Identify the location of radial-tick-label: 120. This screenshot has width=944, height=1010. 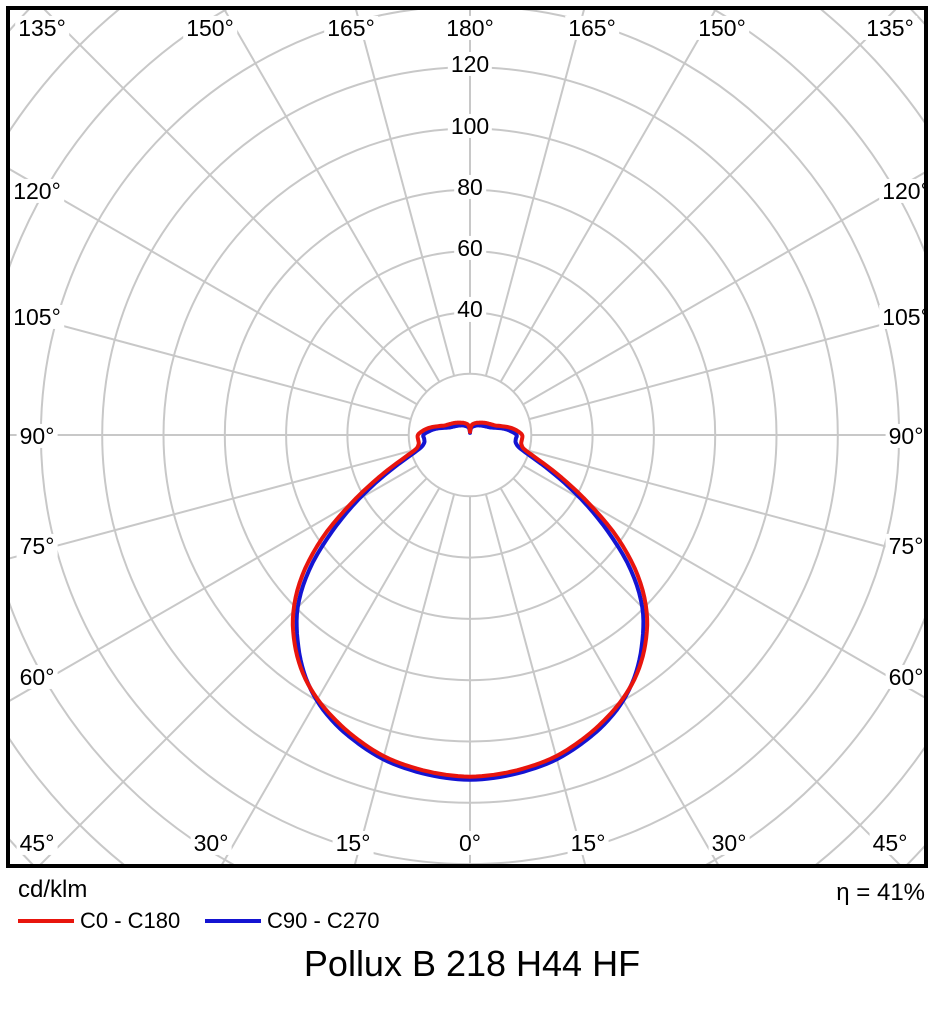
(470, 64).